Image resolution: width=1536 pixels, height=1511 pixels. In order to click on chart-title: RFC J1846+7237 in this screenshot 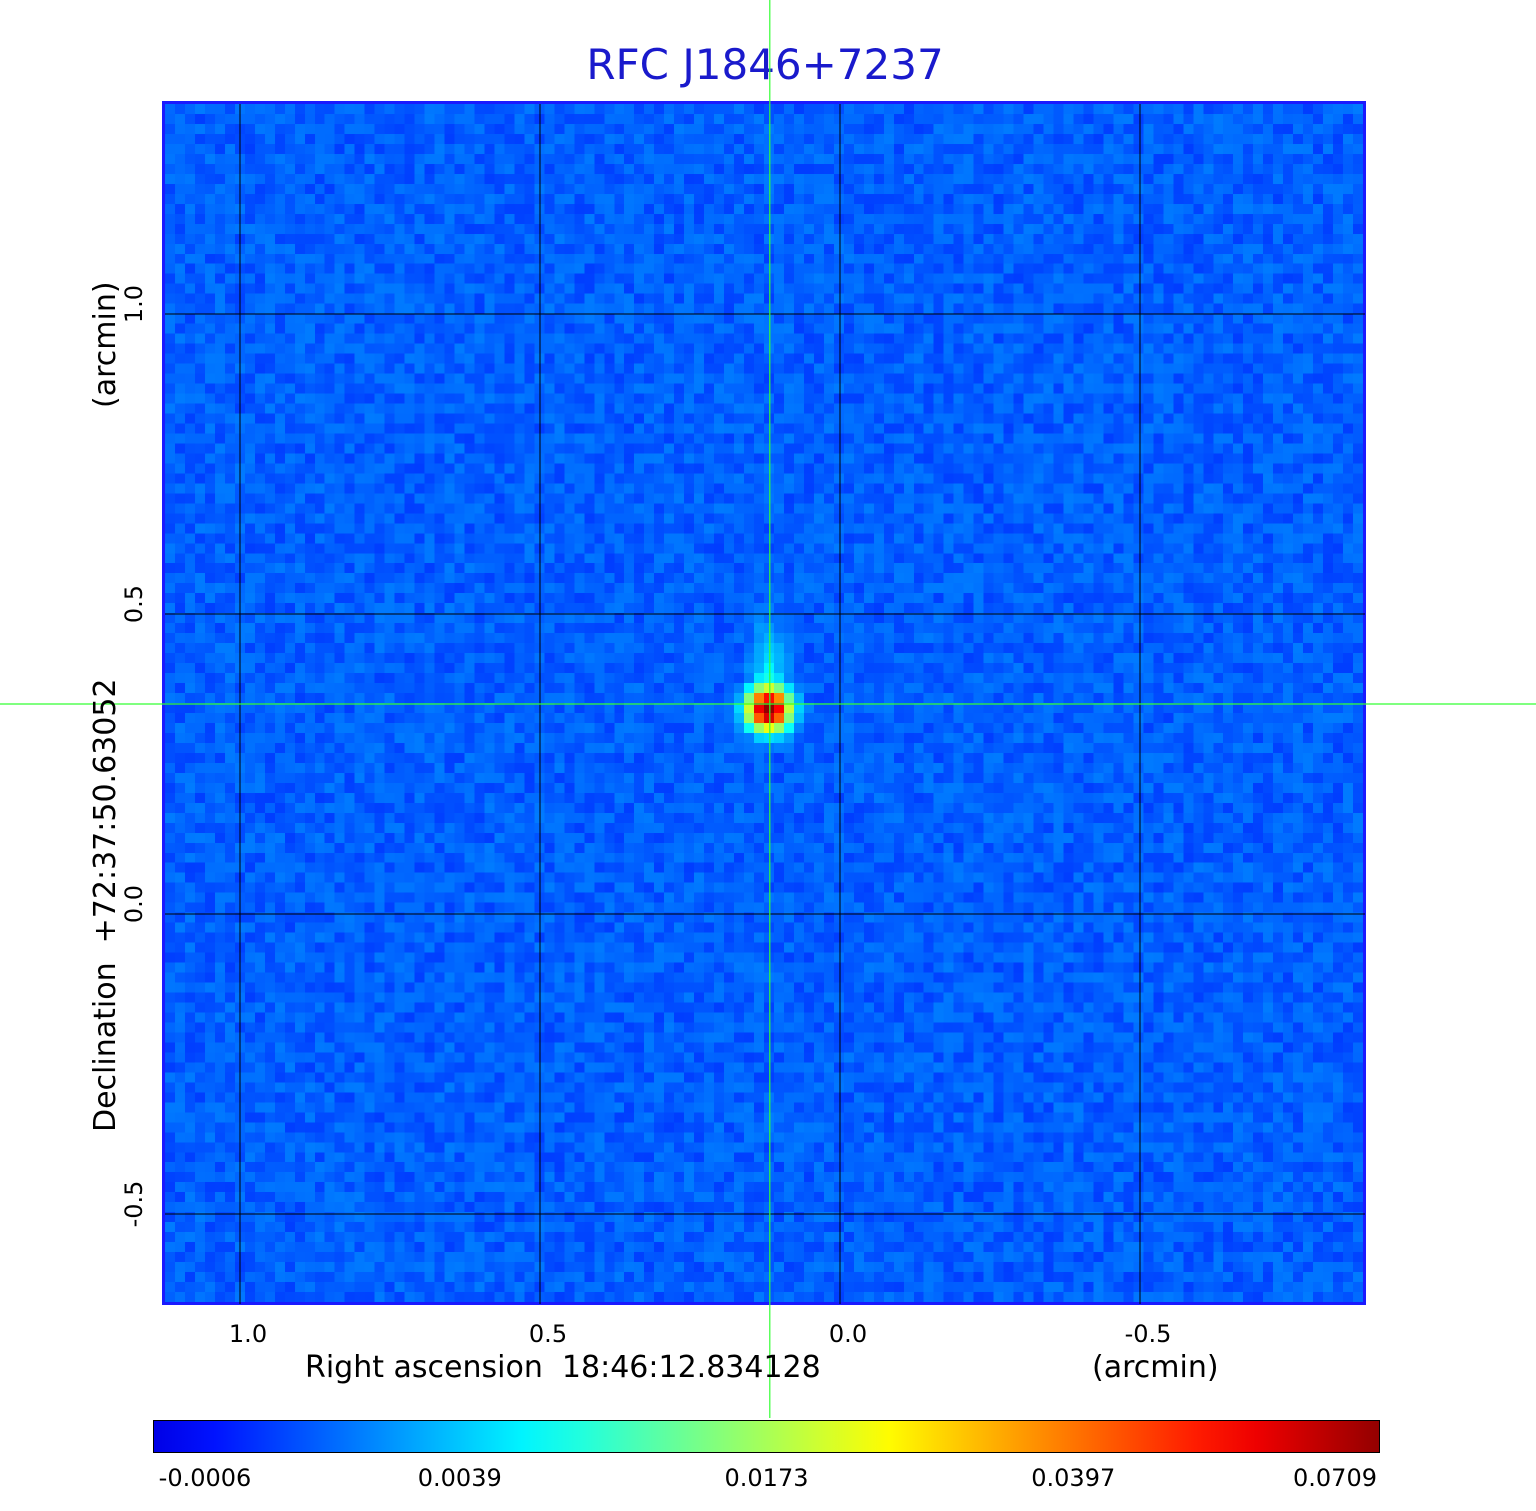, I will do `click(765, 64)`.